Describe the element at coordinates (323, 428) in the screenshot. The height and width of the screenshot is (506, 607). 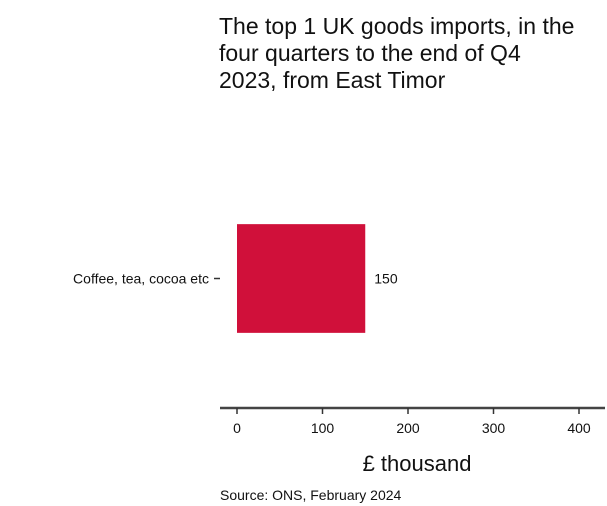
I see `x-tick-label: 100` at that location.